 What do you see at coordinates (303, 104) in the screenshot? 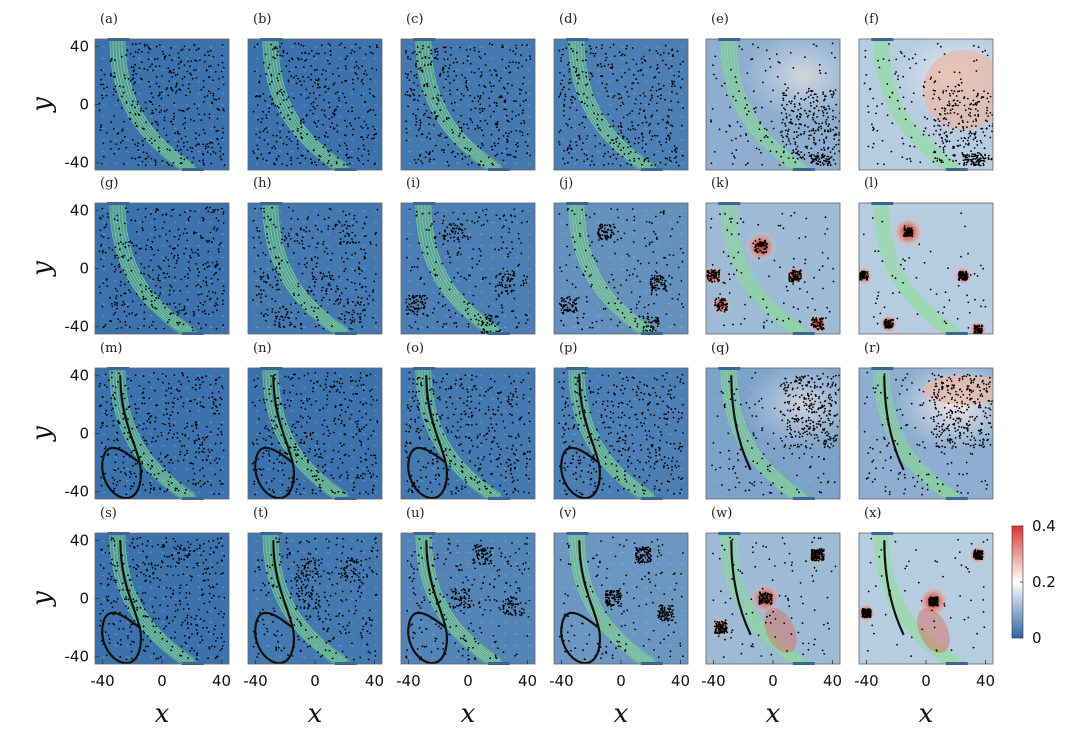
I see `flow-line` at bounding box center [303, 104].